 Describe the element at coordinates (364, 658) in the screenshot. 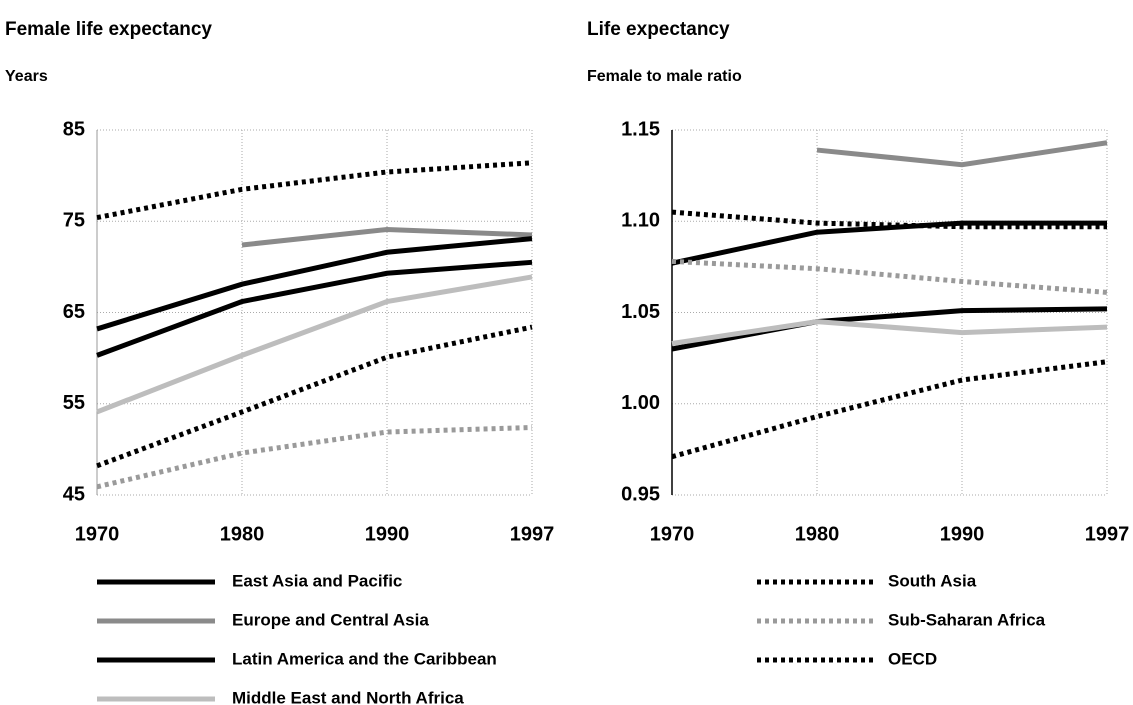

I see `legend-label: Latin America and the Caribbean` at that location.